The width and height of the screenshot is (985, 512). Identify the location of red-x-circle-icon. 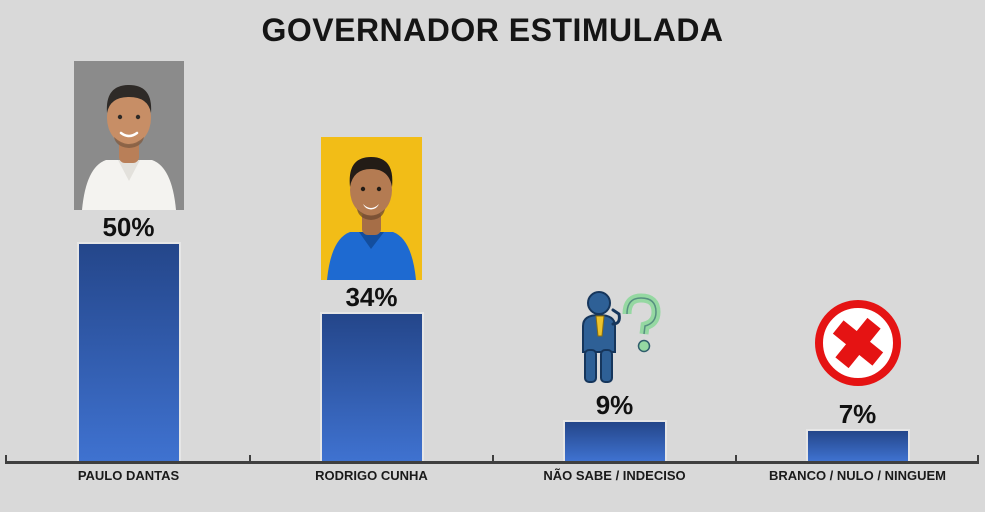
(858, 343).